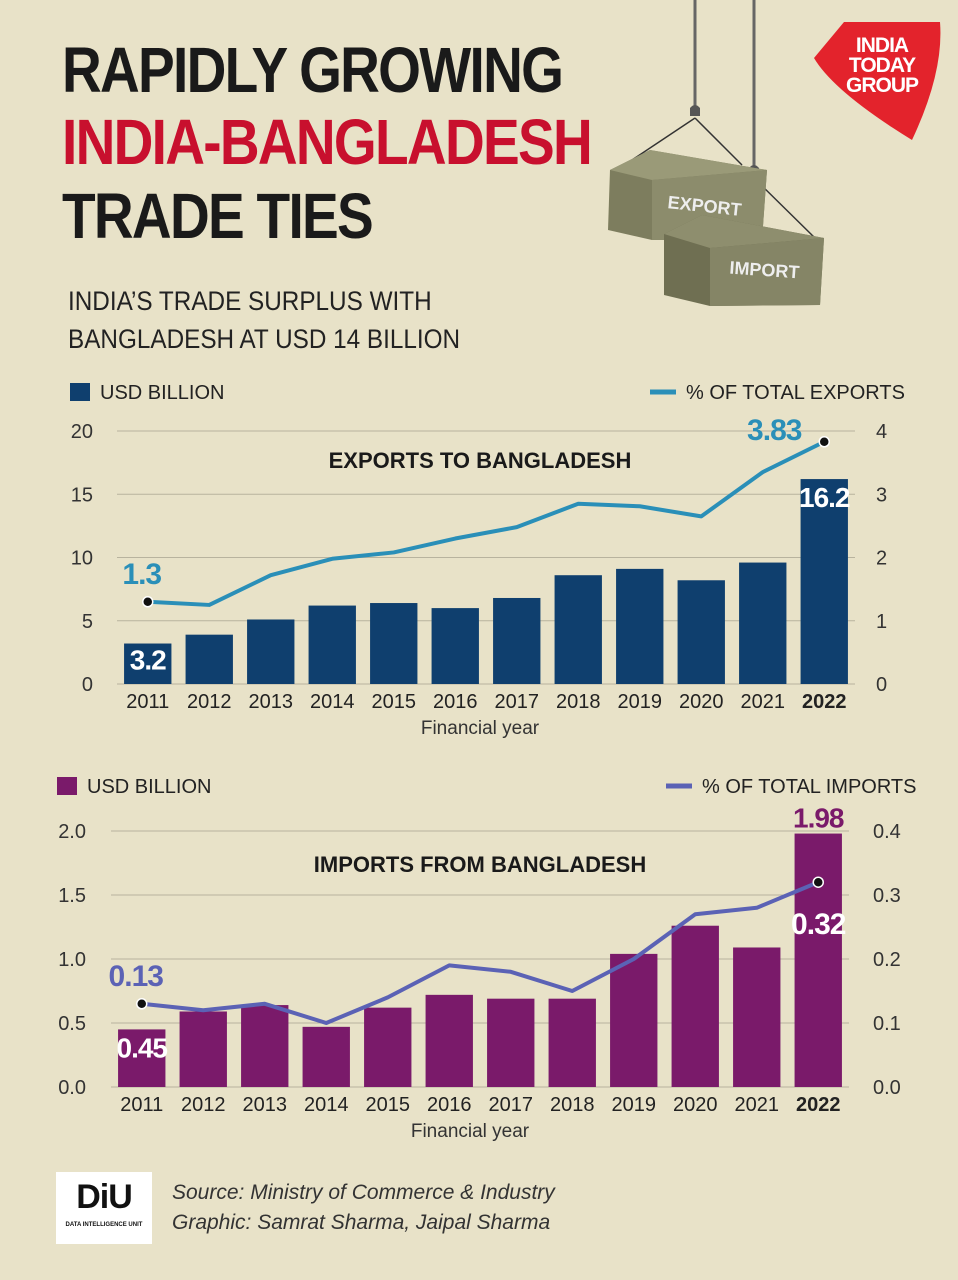 The image size is (958, 1280). Describe the element at coordinates (142, 1047) in the screenshot. I see `first-bar-label: 0.45` at that location.